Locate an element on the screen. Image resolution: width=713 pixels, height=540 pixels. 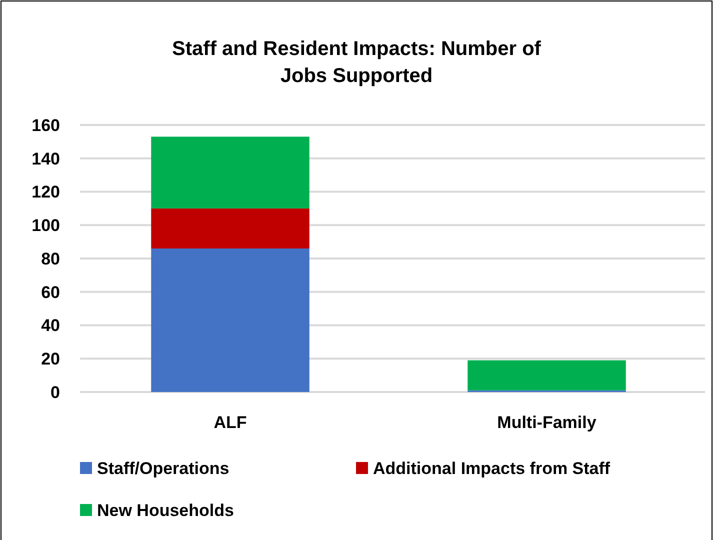
y-tick-label: 100 is located at coordinates (46, 226).